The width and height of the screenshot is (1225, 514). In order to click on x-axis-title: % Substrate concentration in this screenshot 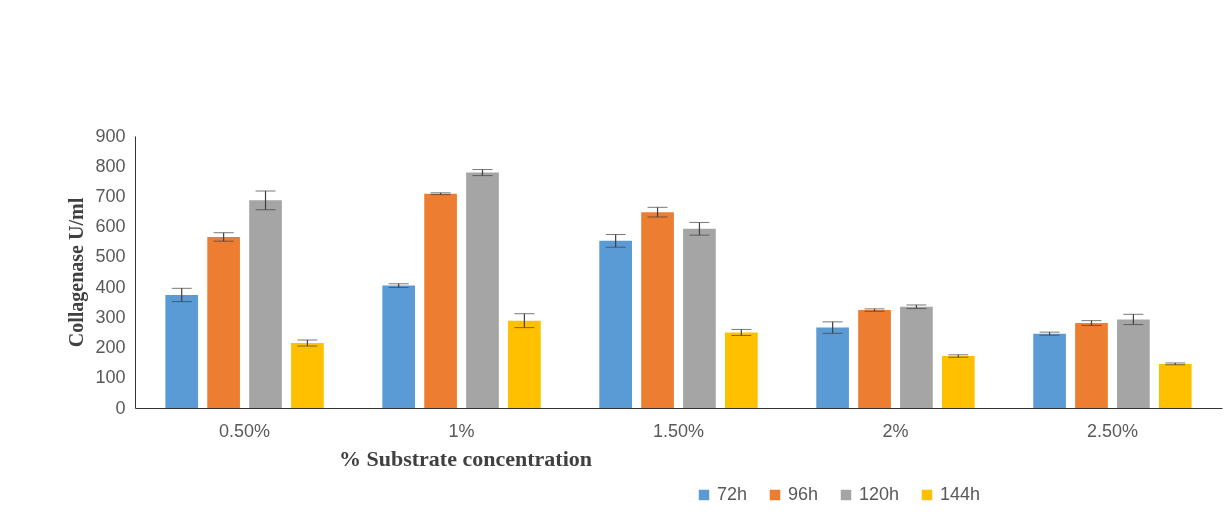, I will do `click(465, 458)`.